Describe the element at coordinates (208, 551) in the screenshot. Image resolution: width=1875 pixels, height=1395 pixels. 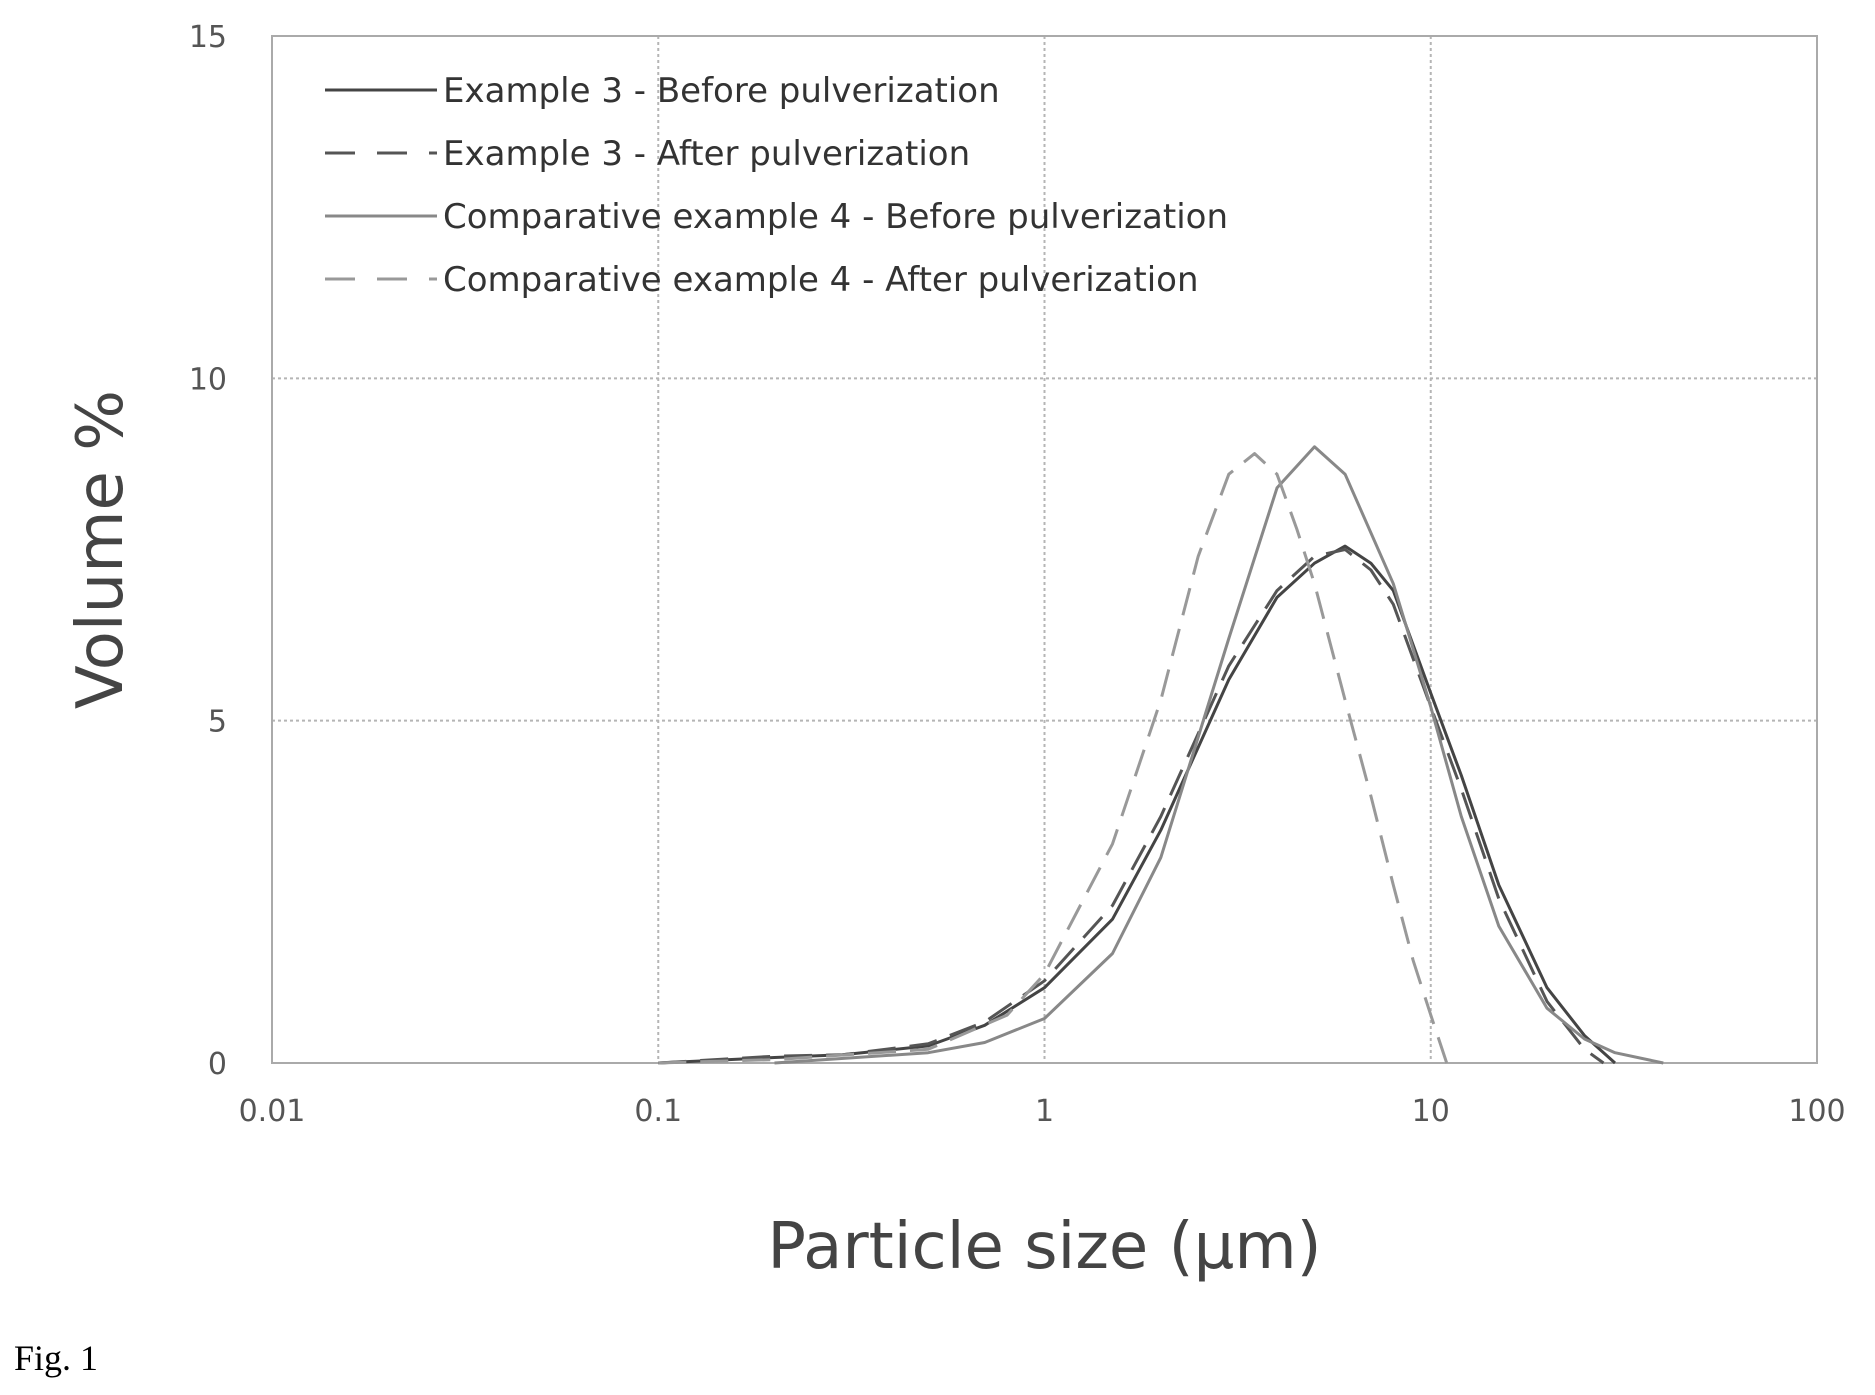
I see `y-tick-labels: 0 5 10 15` at that location.